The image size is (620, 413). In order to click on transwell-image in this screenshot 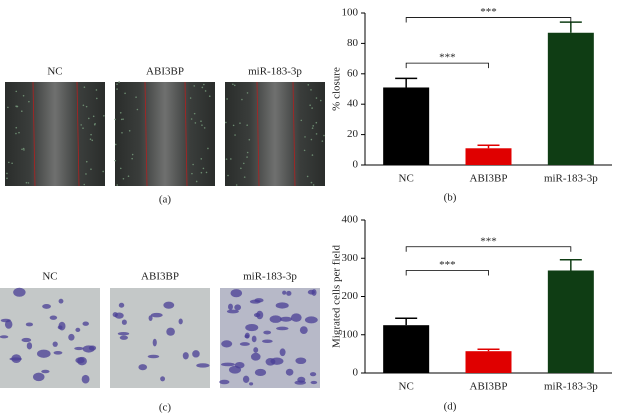, I will do `click(50, 338)`.